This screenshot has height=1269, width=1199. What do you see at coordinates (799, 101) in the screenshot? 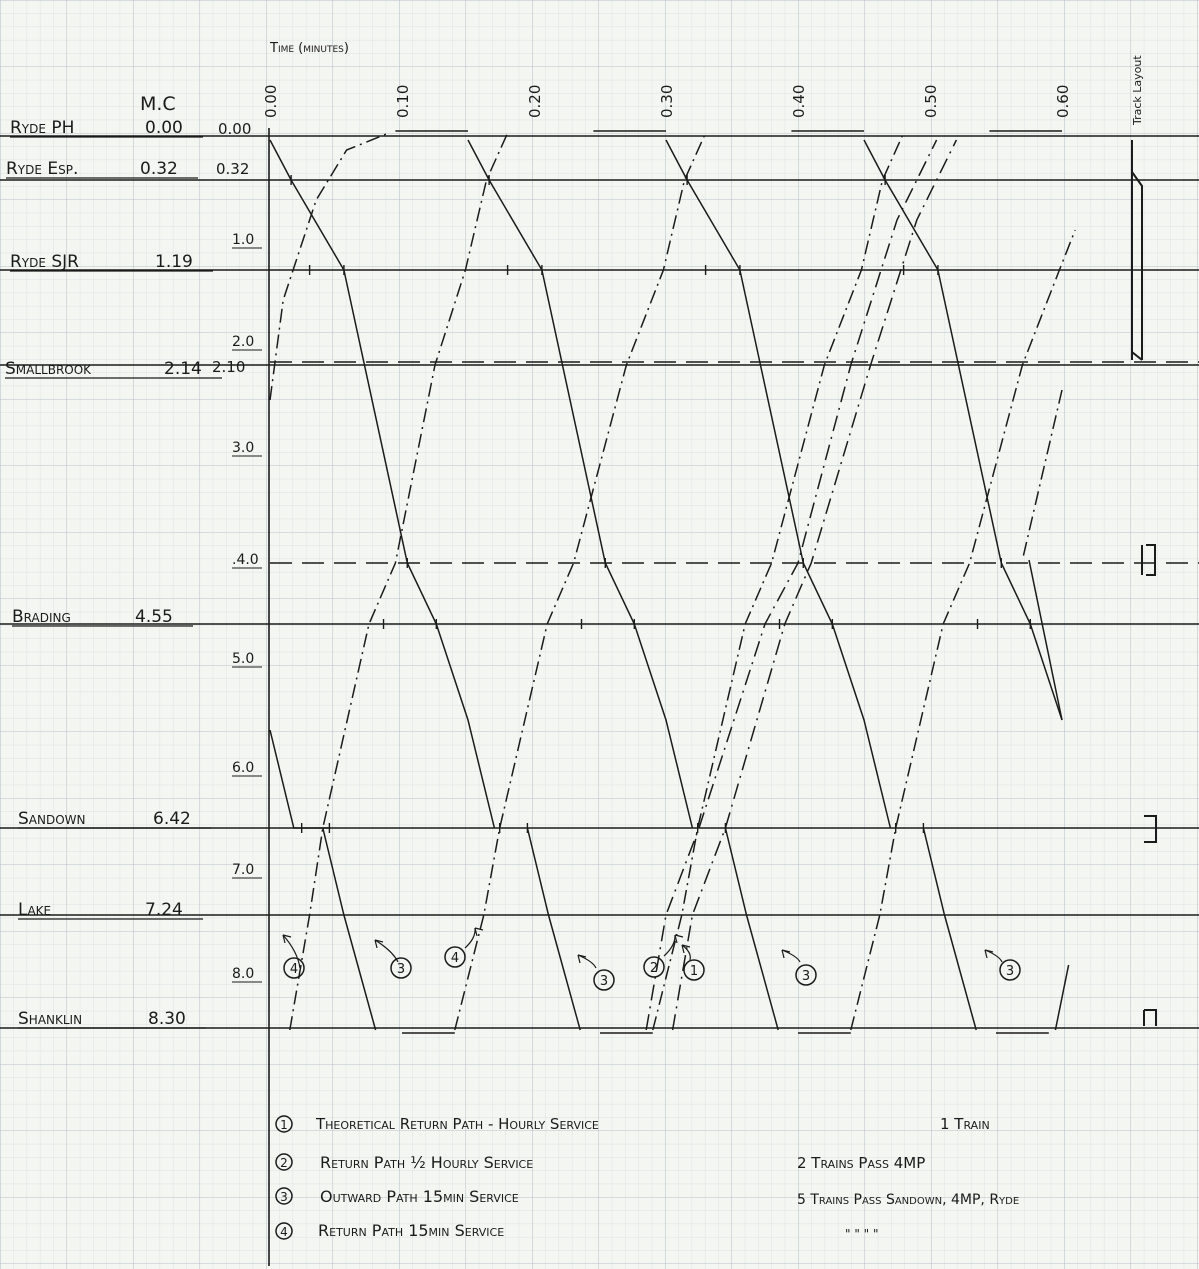
I see `time-tick-label: 0.40` at bounding box center [799, 101].